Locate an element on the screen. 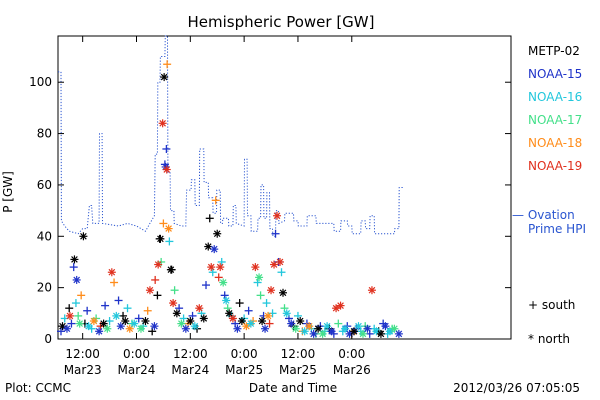  y-tick-label: 20 is located at coordinates (44, 288).